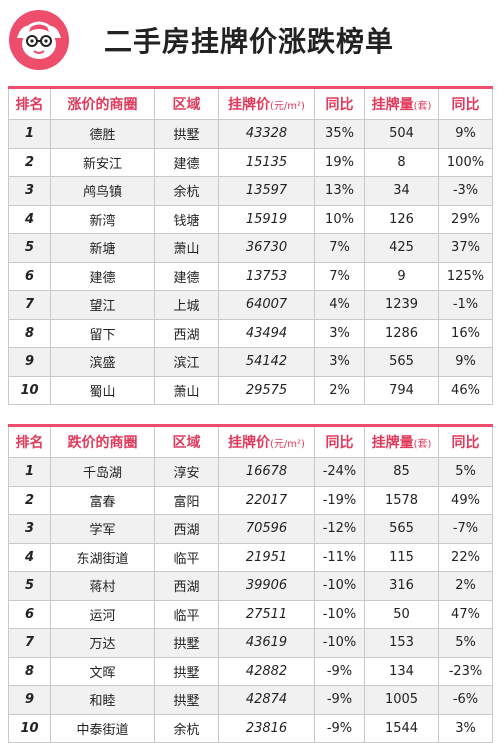  Describe the element at coordinates (102, 500) in the screenshot. I see `area-name-cell: 富春` at that location.